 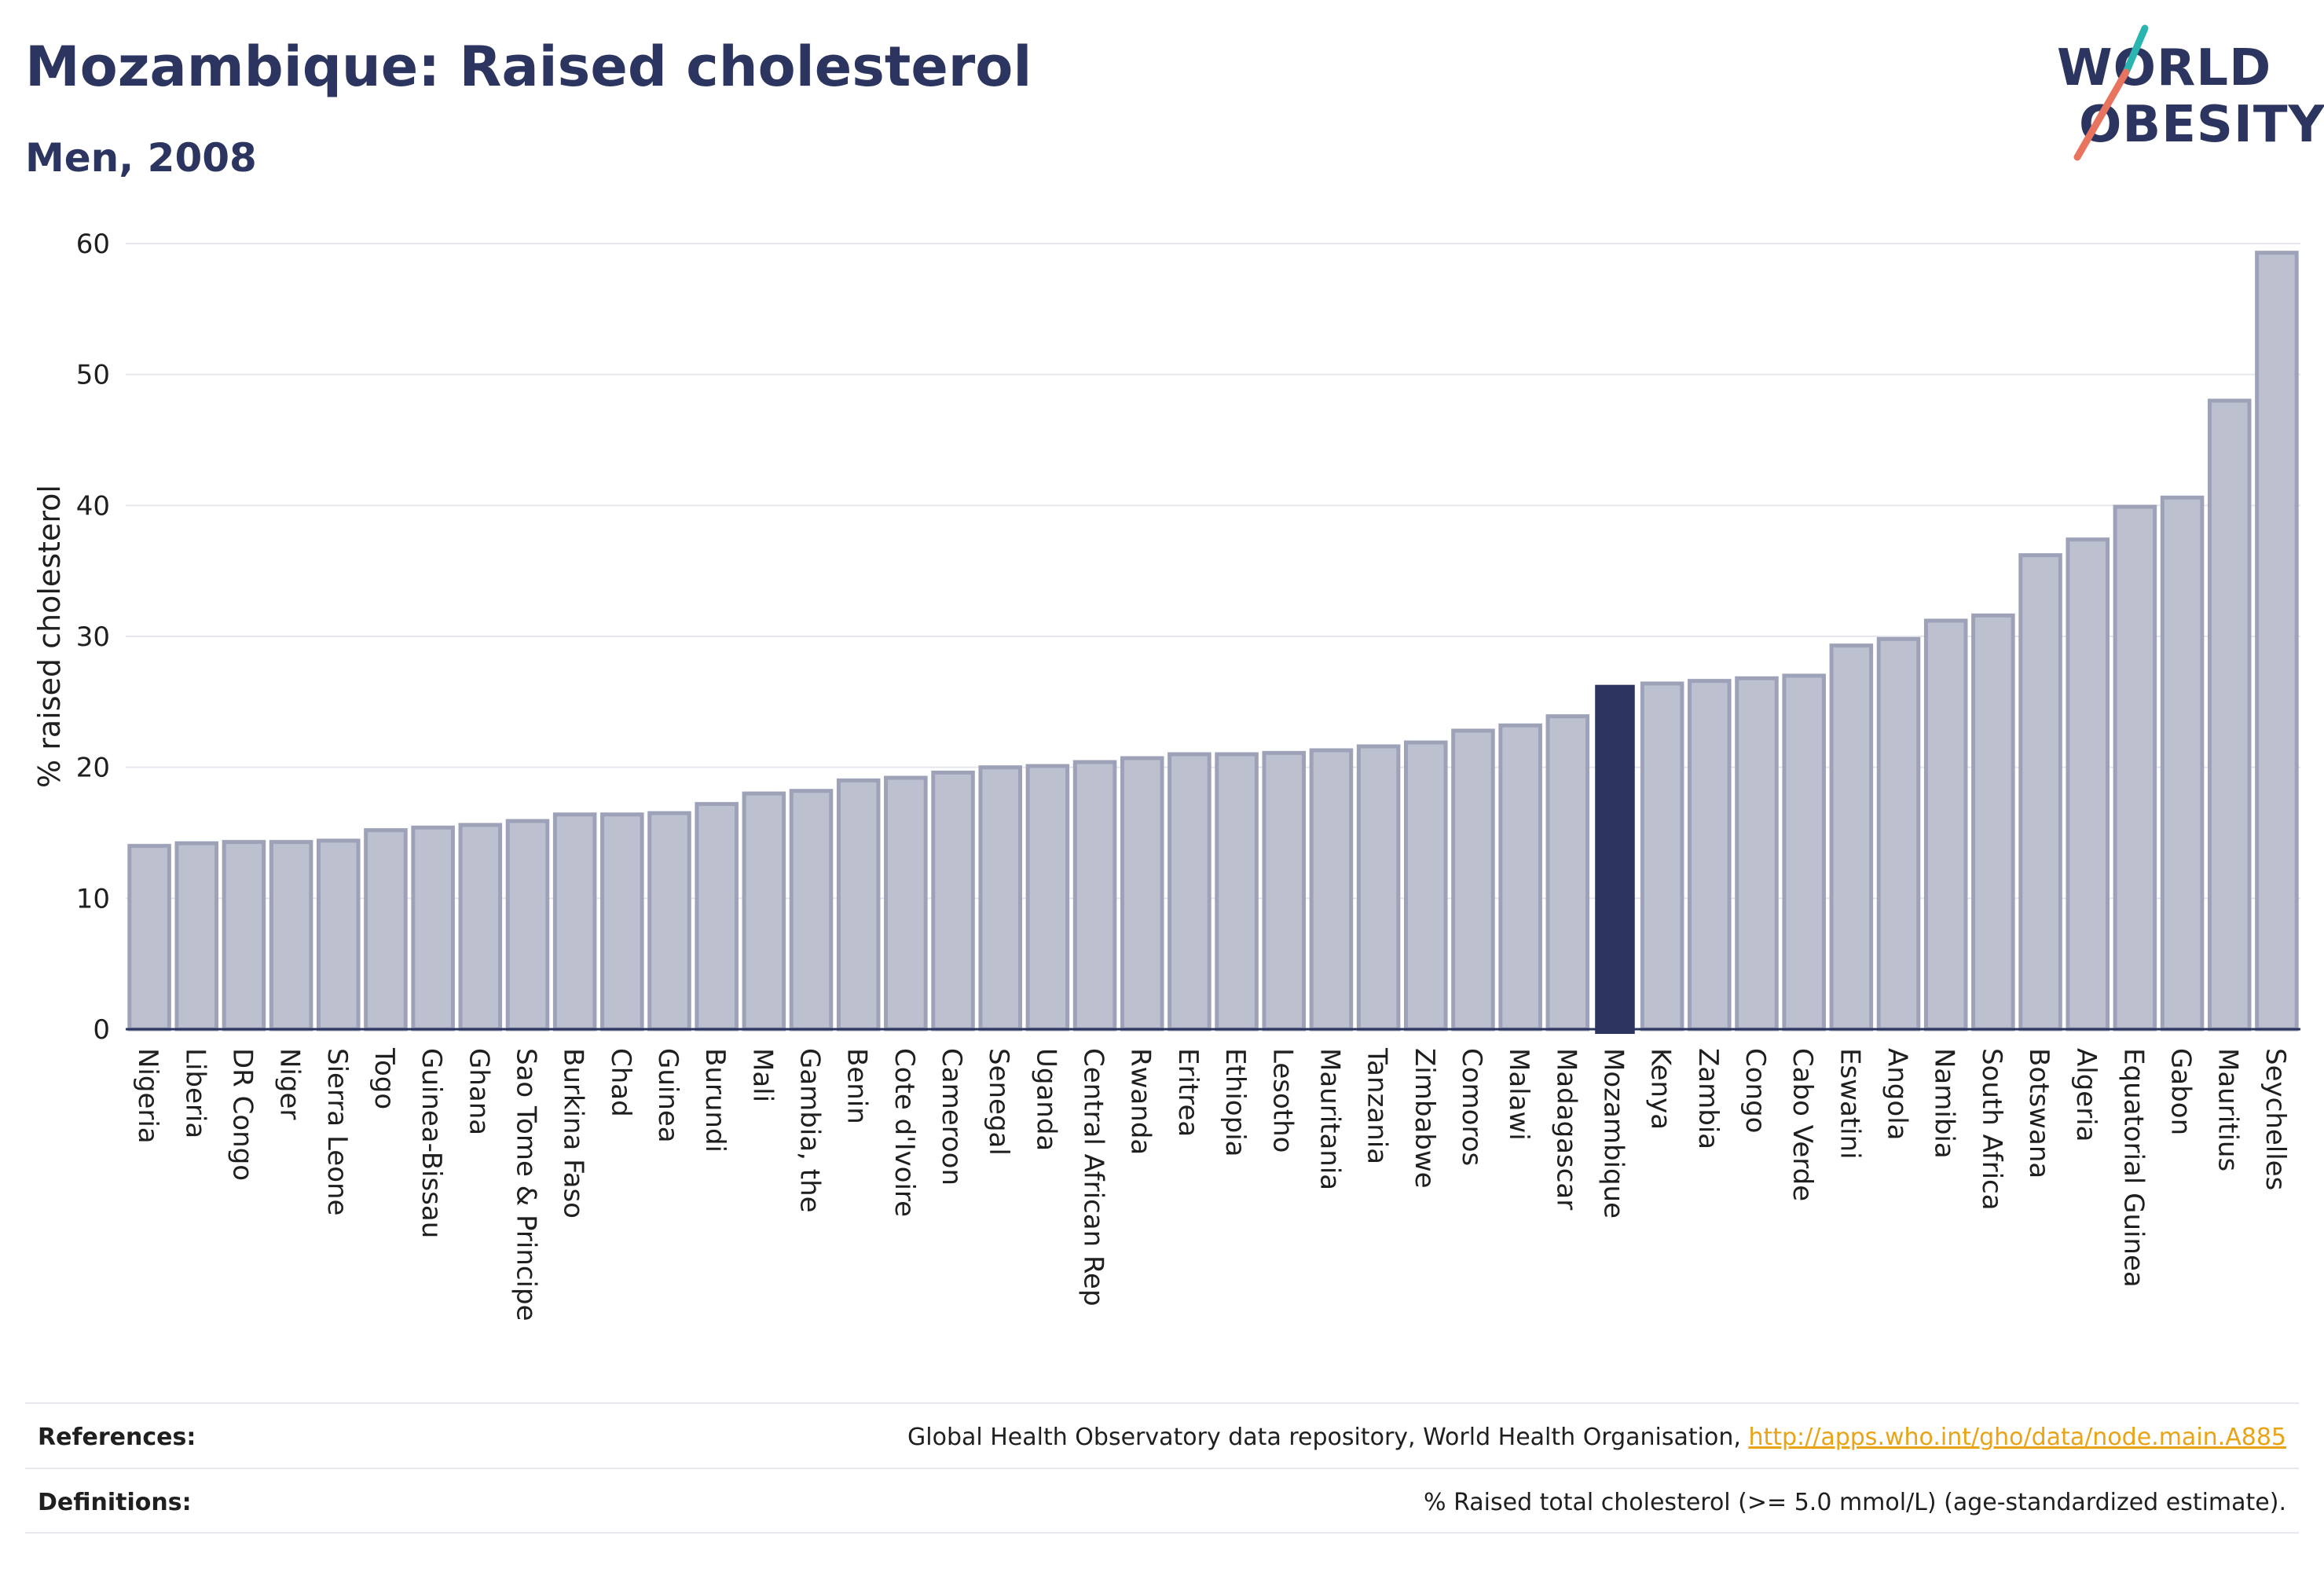 I want to click on x-tick-label: Malawi, so click(x=1518, y=1094).